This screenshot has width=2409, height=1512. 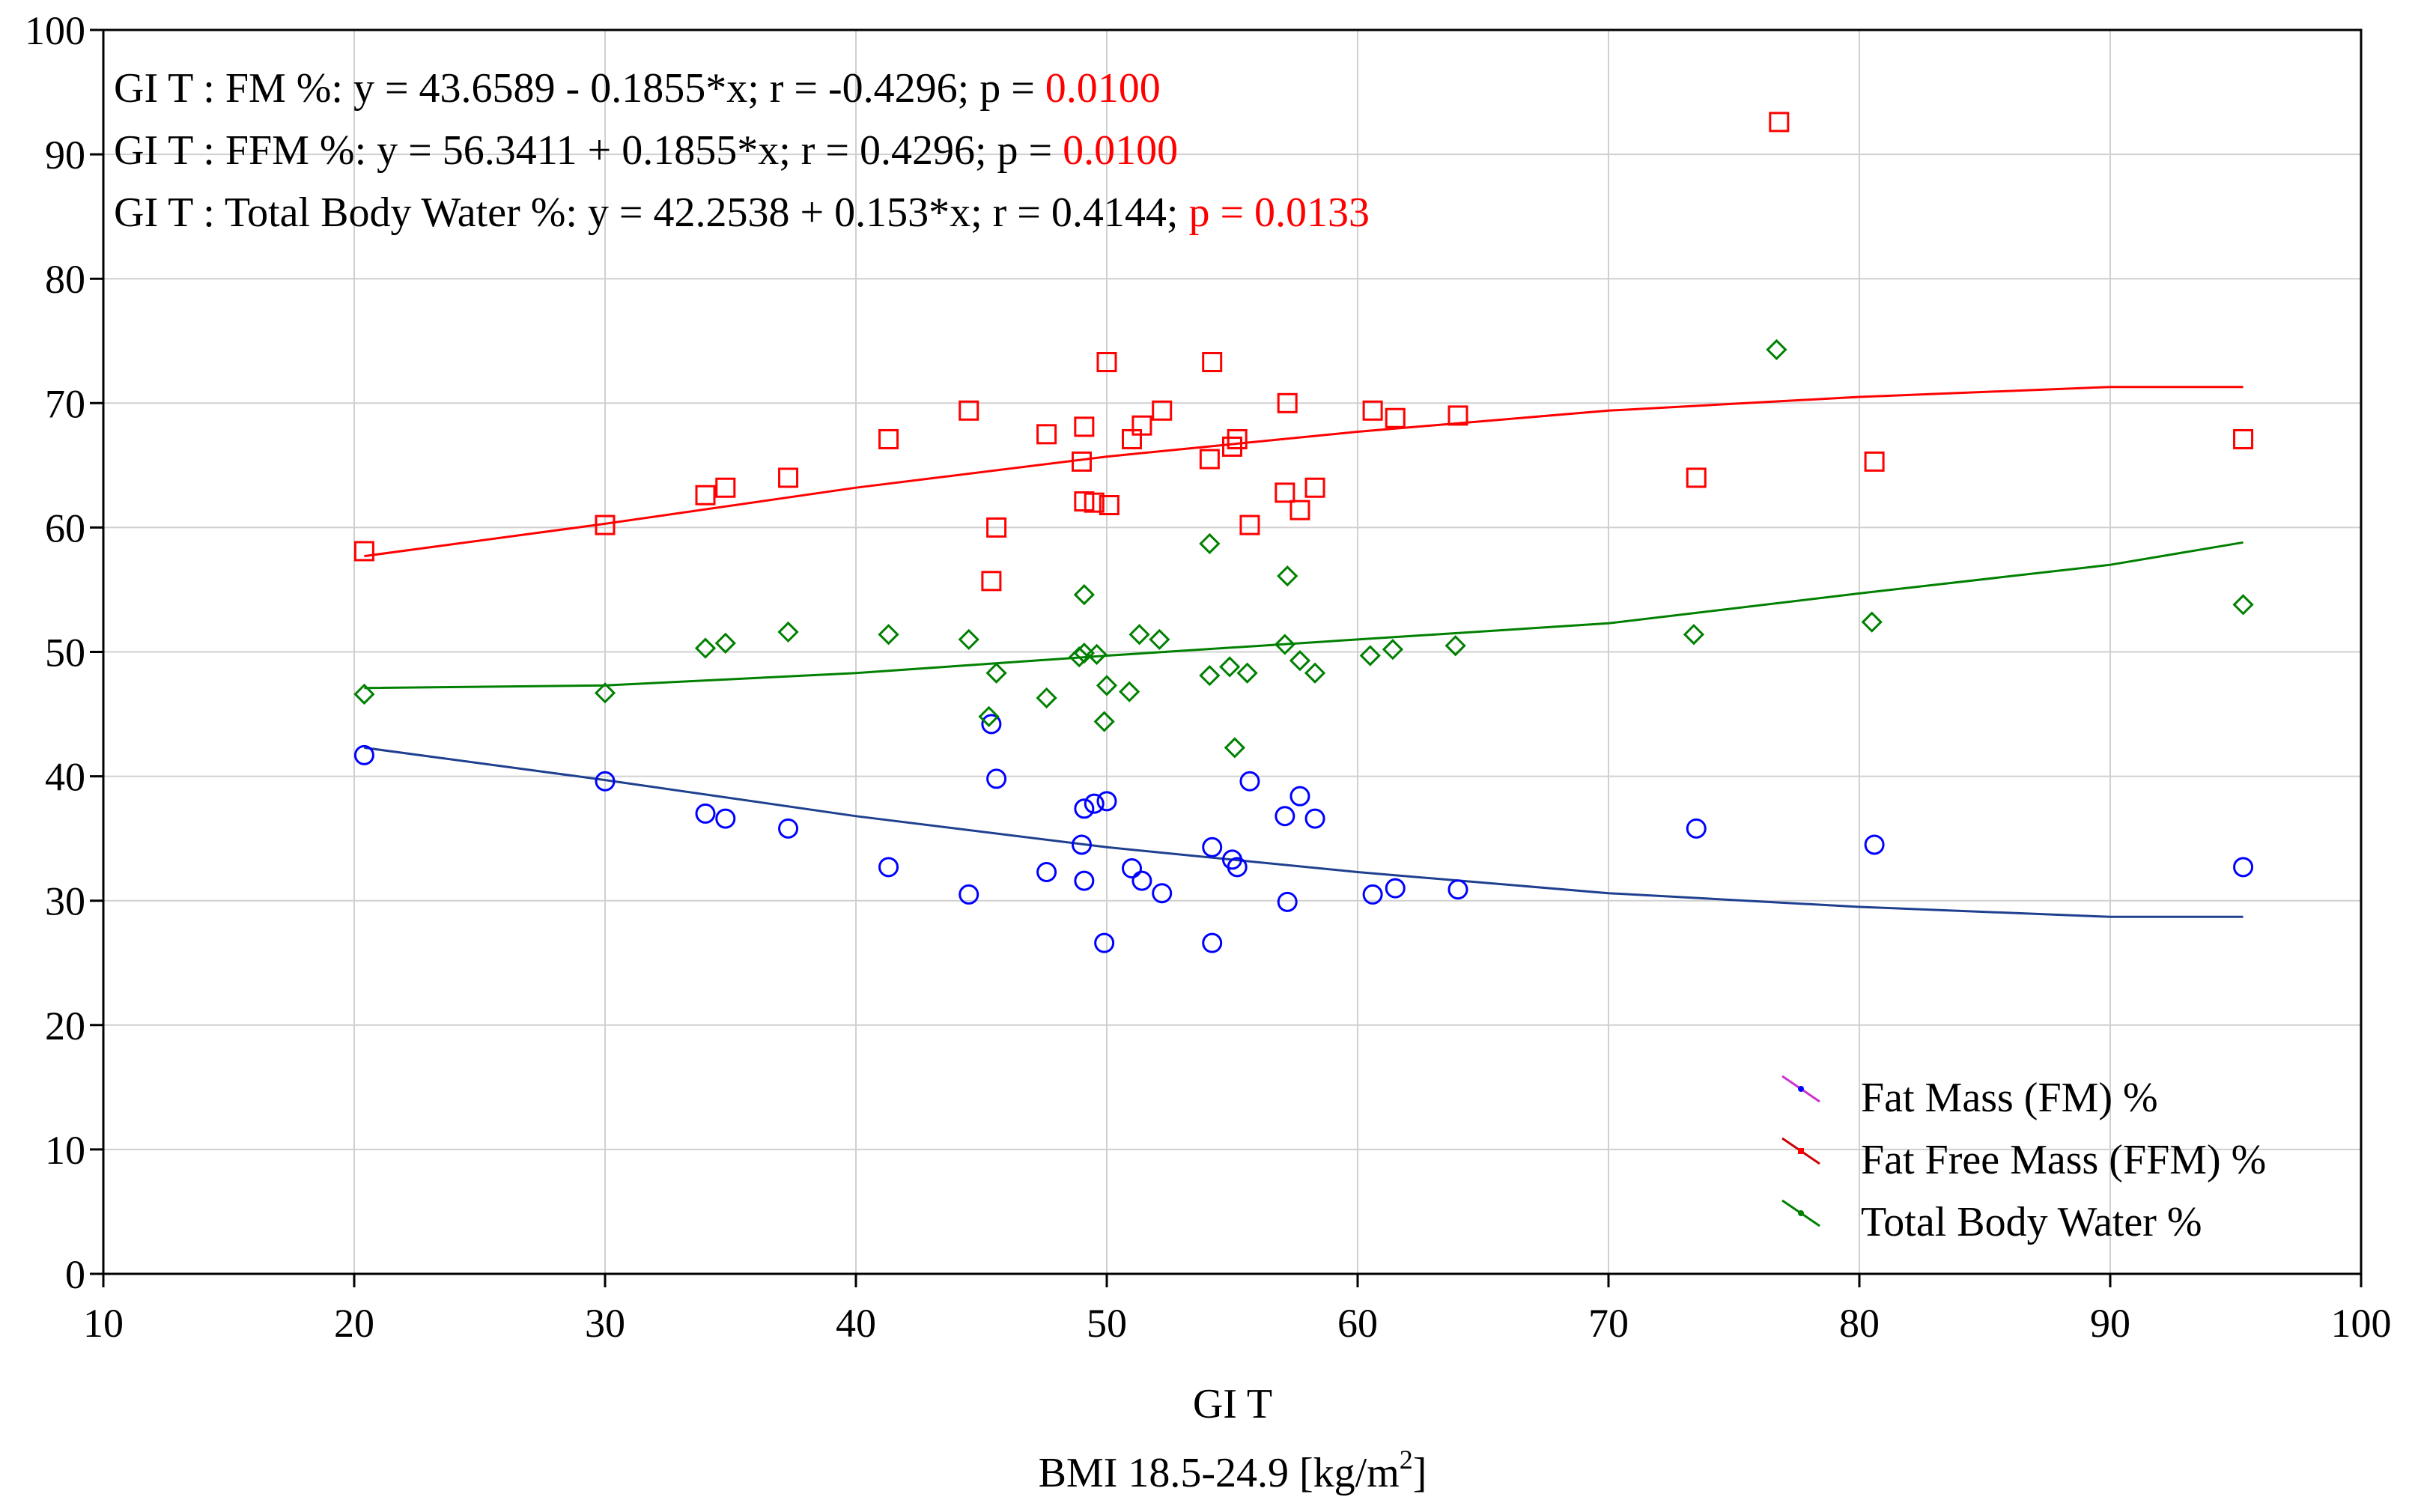 What do you see at coordinates (65, 403) in the screenshot?
I see `y-tick-label-70: 70` at bounding box center [65, 403].